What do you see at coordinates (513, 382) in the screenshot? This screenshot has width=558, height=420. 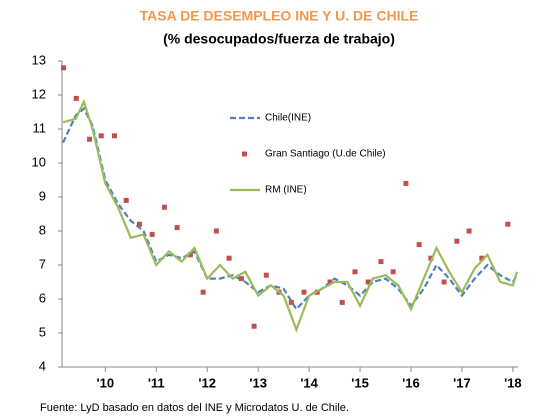 I see `x-tick-label: '18` at bounding box center [513, 382].